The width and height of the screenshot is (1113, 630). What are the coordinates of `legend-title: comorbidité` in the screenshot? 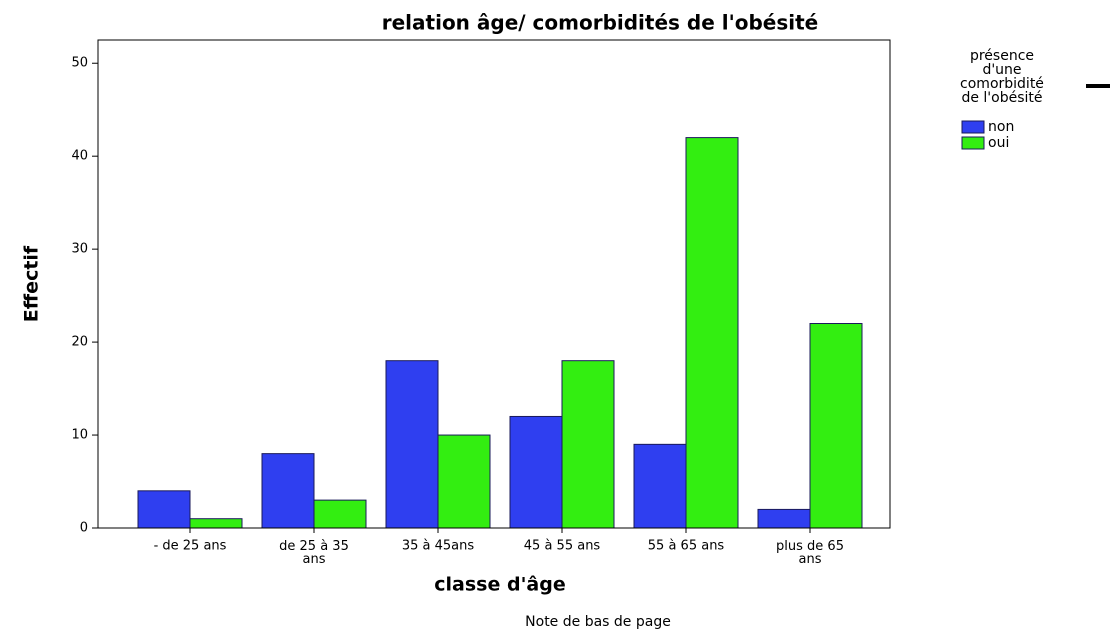 It's located at (1002, 84).